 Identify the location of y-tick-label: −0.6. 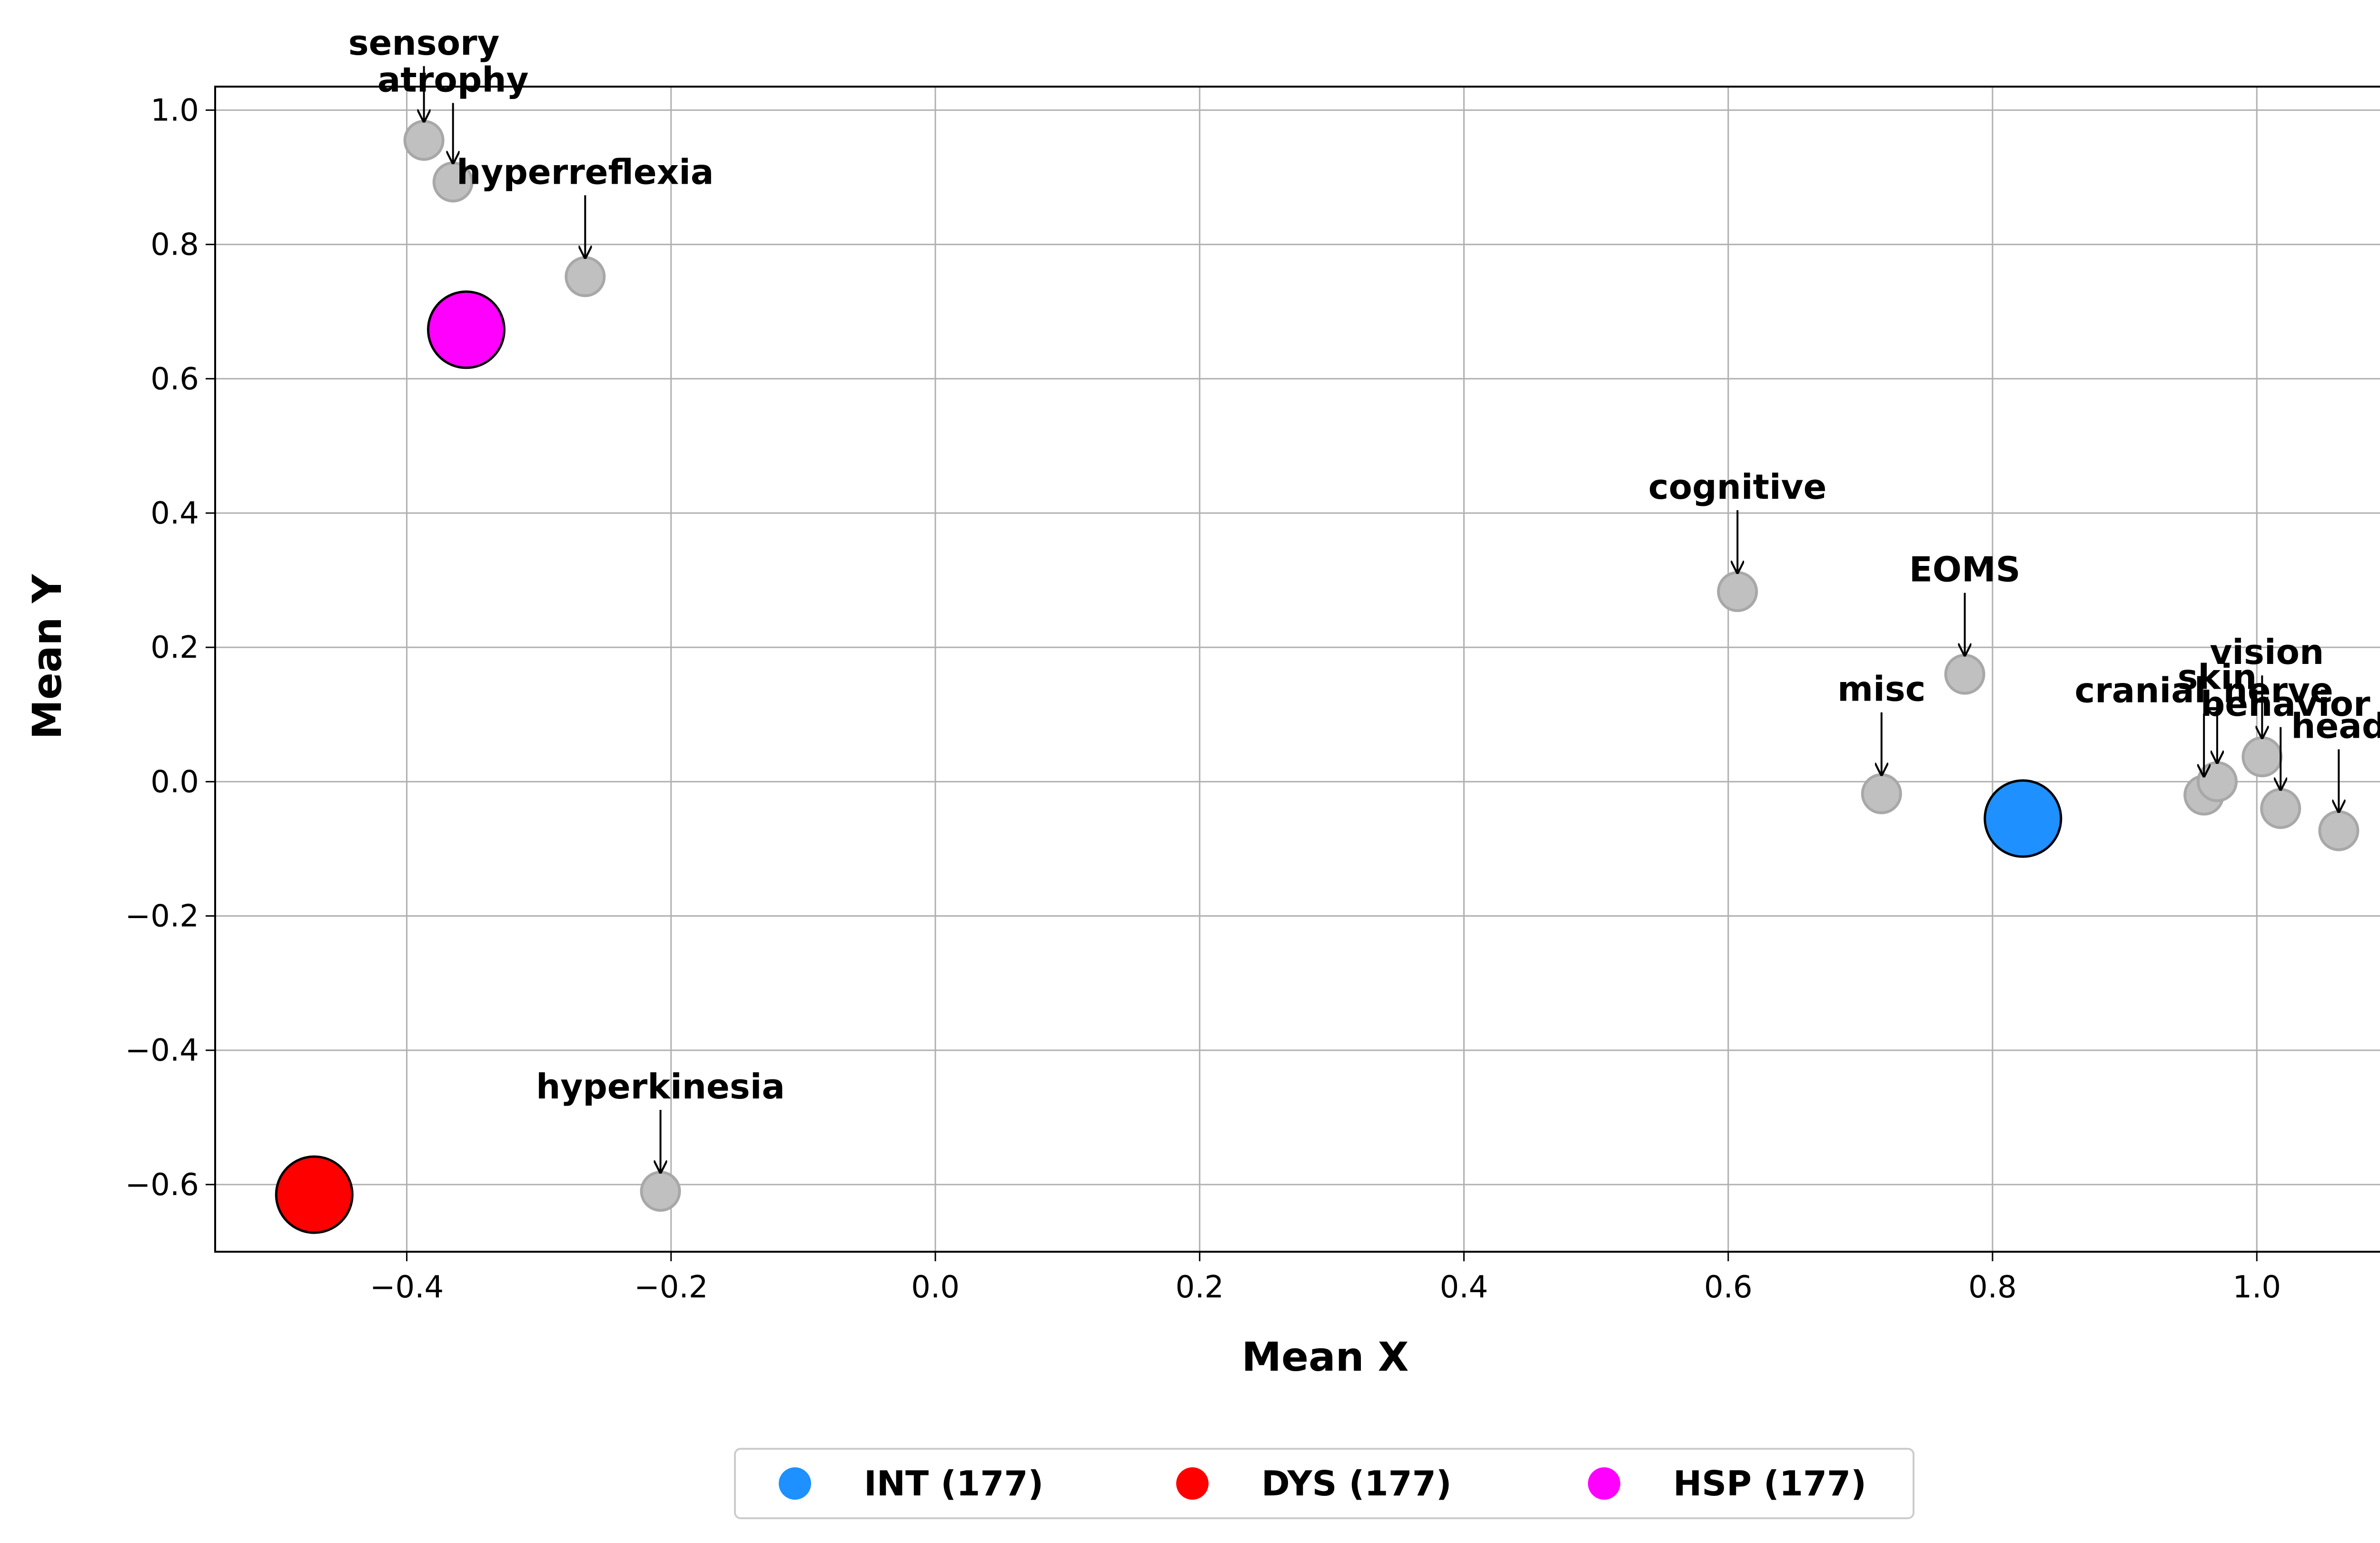
(162, 1185).